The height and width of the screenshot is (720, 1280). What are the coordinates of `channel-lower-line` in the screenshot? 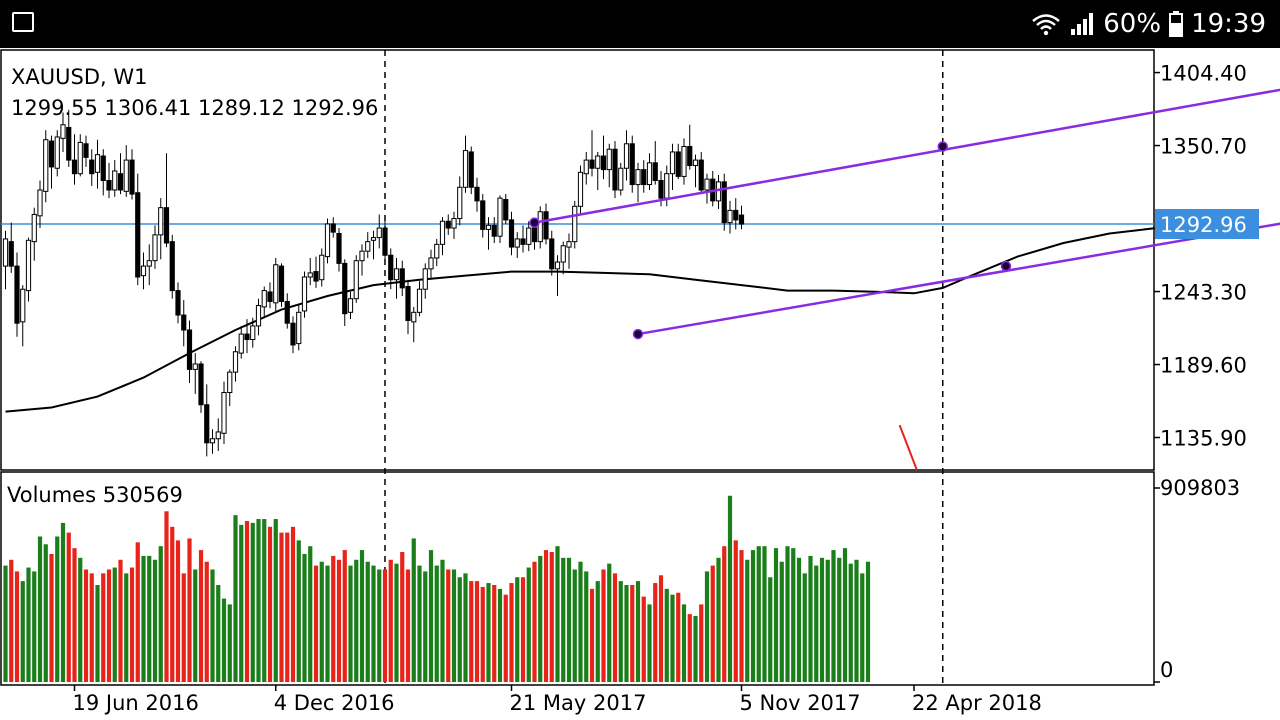 It's located at (958, 270).